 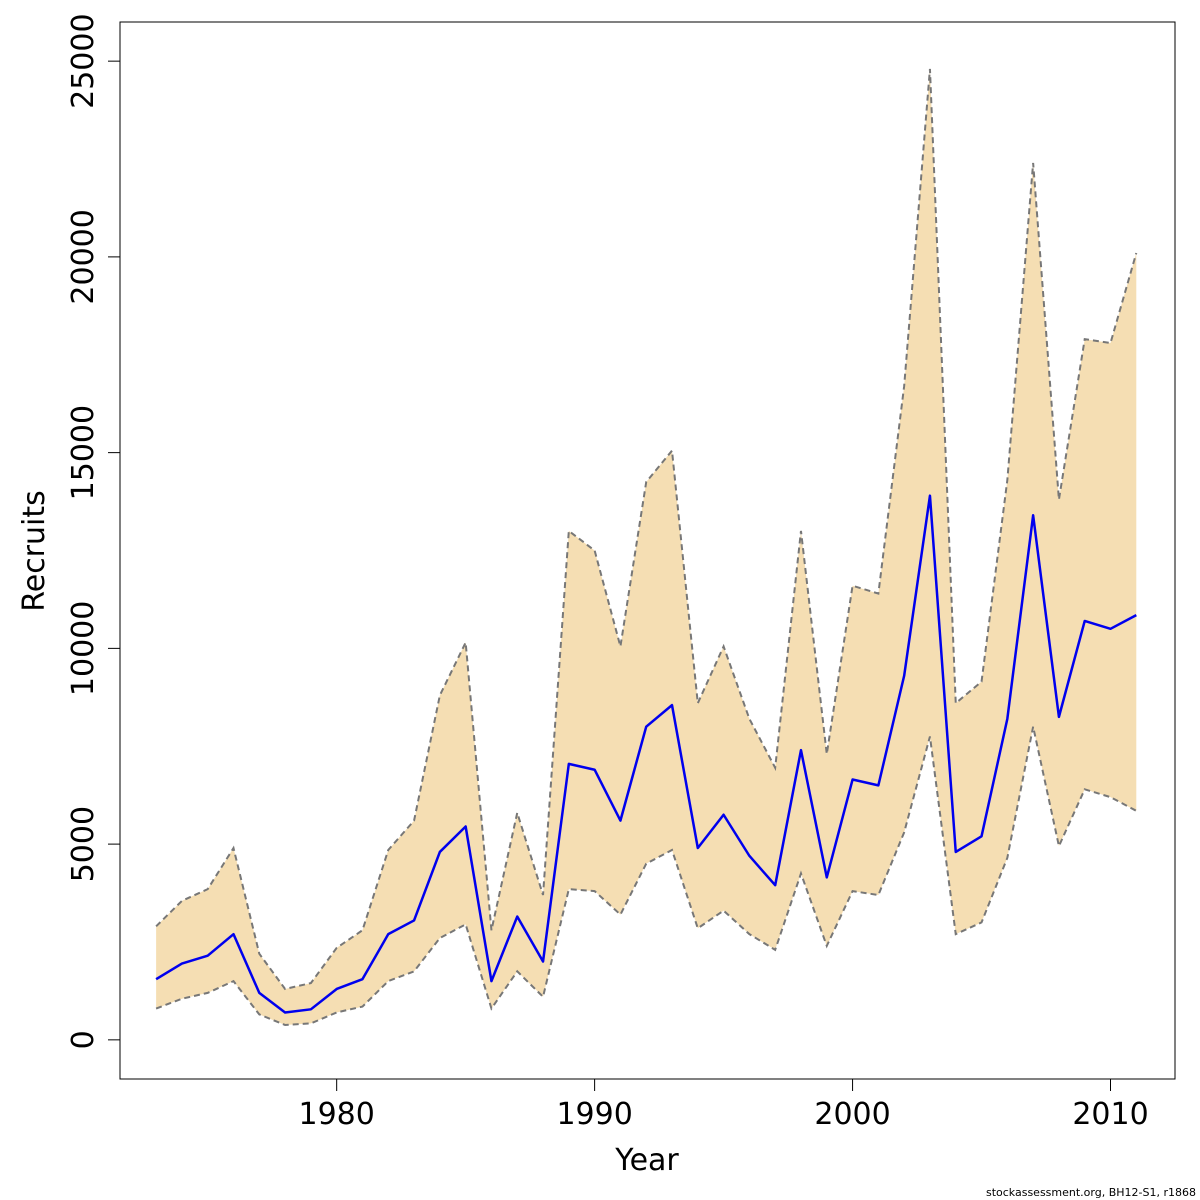 What do you see at coordinates (83, 452) in the screenshot?
I see `y-tick-label: 15000` at bounding box center [83, 452].